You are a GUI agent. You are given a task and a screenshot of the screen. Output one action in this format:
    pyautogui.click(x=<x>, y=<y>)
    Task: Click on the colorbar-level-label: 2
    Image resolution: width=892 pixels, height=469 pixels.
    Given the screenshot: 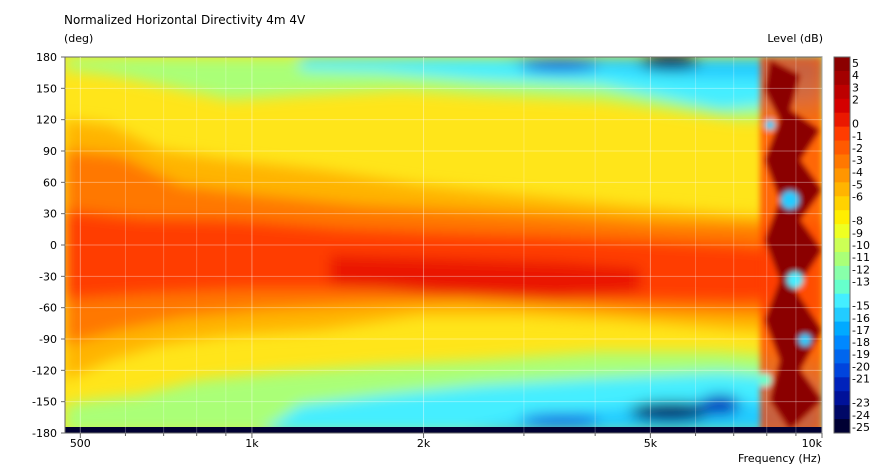 What is the action you would take?
    pyautogui.click(x=855, y=99)
    